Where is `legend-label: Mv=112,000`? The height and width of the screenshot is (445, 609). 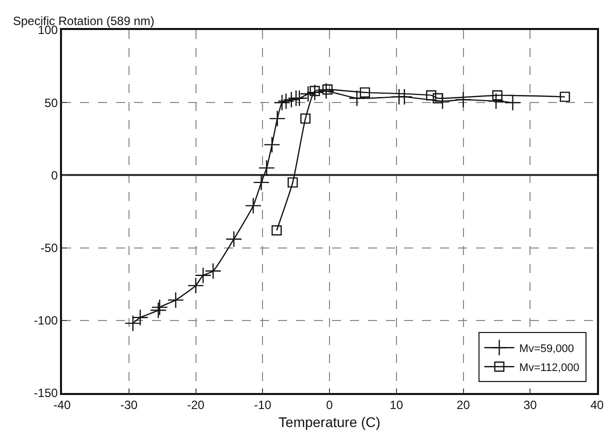 legend-label: Mv=112,000 is located at coordinates (549, 368).